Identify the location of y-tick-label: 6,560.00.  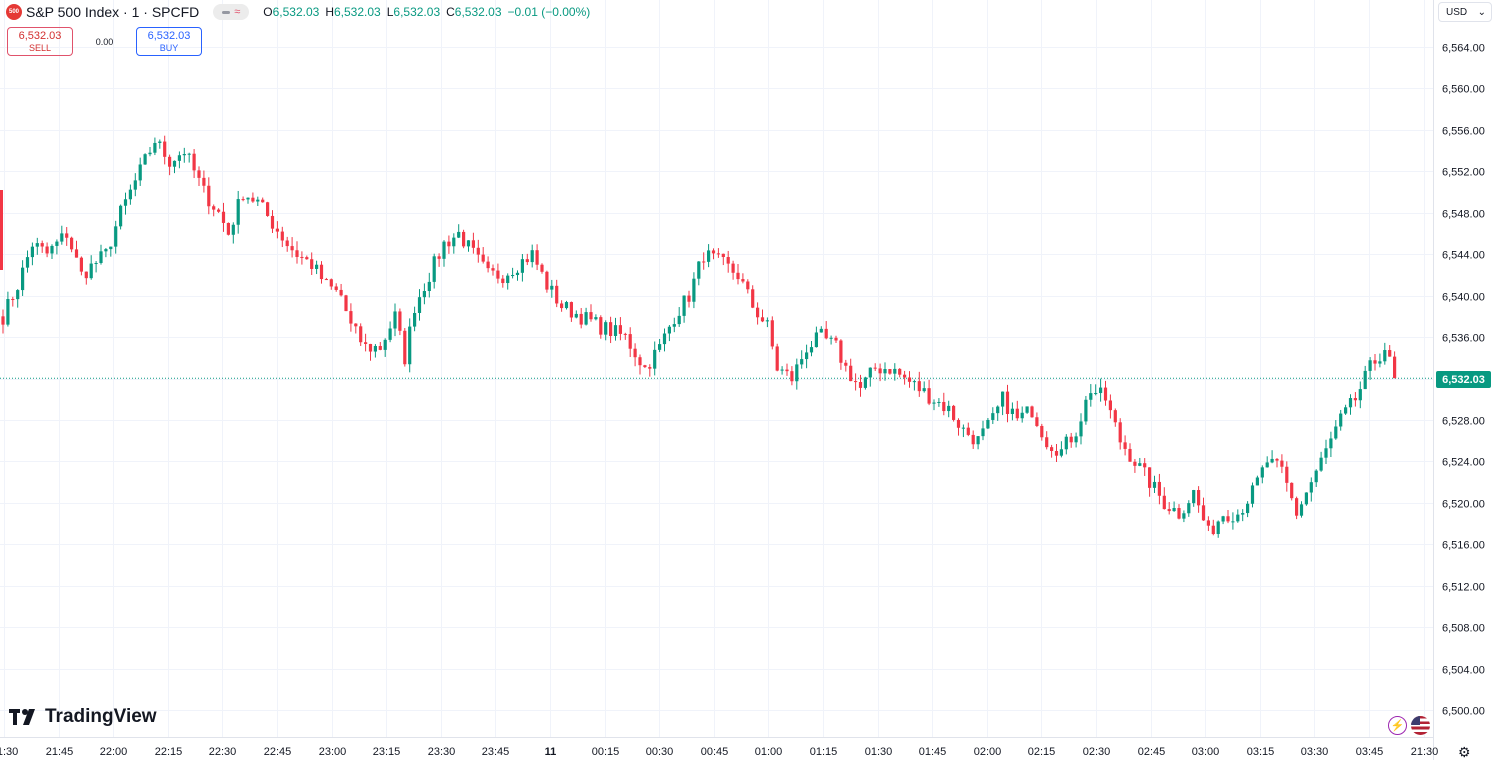
(1463, 90).